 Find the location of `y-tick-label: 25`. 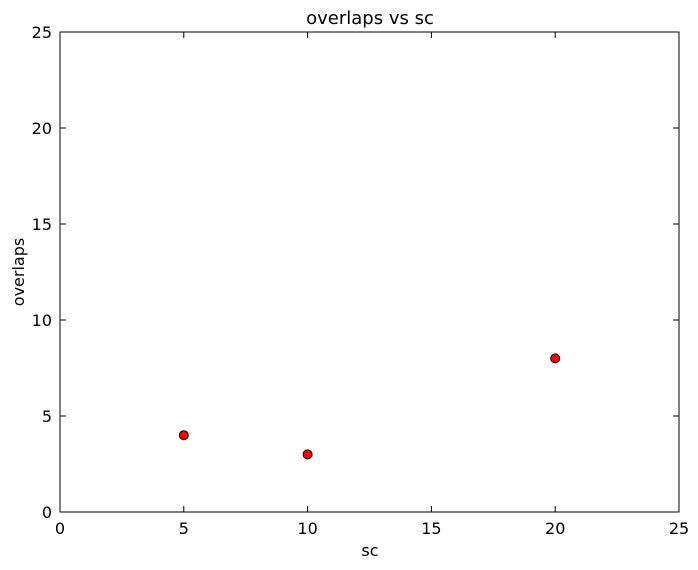

y-tick-label: 25 is located at coordinates (42, 32).